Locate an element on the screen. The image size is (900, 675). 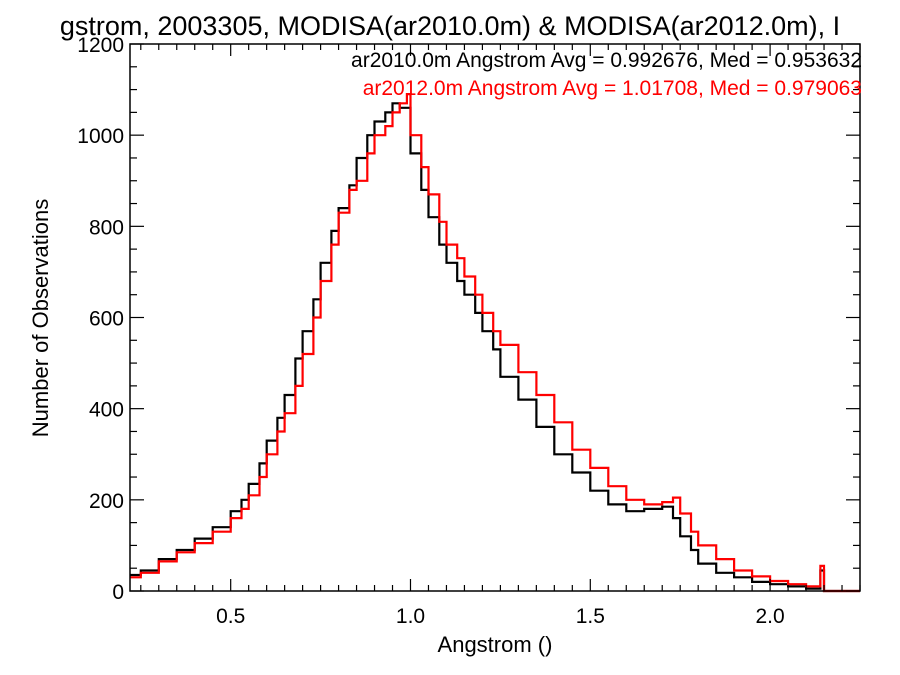
y-axis-label: Number of Observations is located at coordinates (40, 318).